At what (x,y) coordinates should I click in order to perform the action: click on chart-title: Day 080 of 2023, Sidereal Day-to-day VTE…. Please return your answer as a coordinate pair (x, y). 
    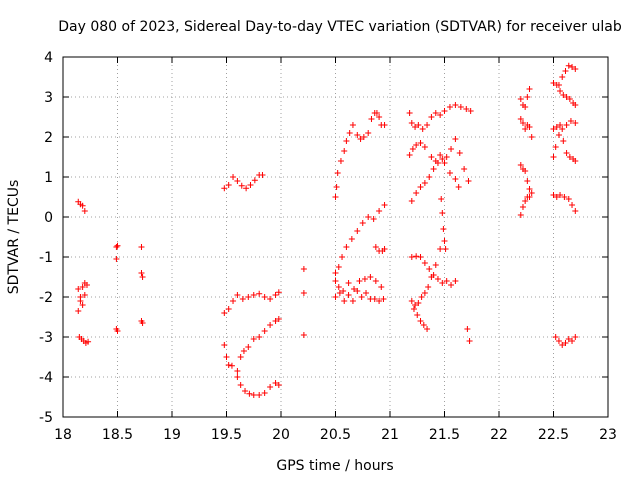
    Looking at the image, I should click on (340, 27).